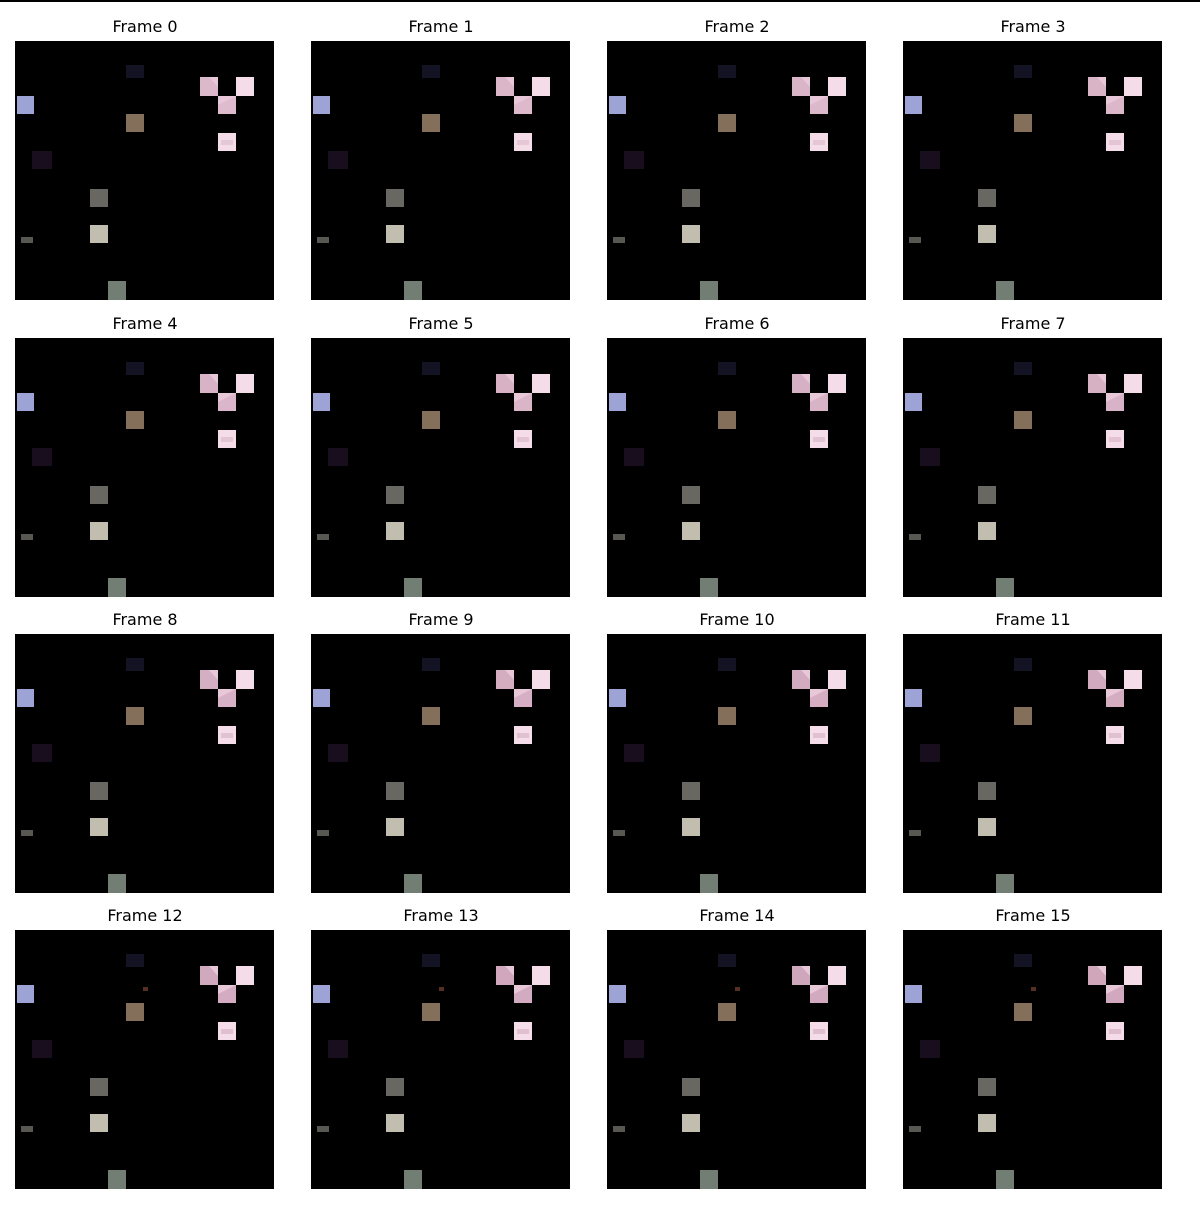 The width and height of the screenshot is (1200, 1222). I want to click on small-accent, so click(1033, 989).